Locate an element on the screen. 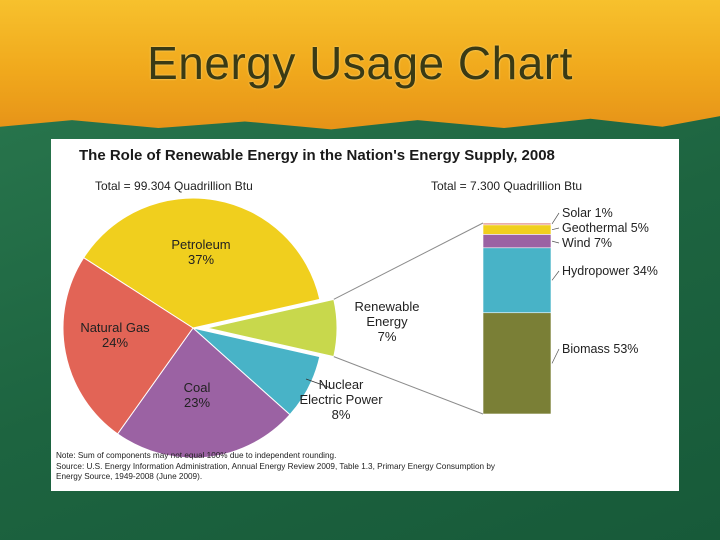 This screenshot has width=720, height=540. bar-leader-geothermal is located at coordinates (555, 229).